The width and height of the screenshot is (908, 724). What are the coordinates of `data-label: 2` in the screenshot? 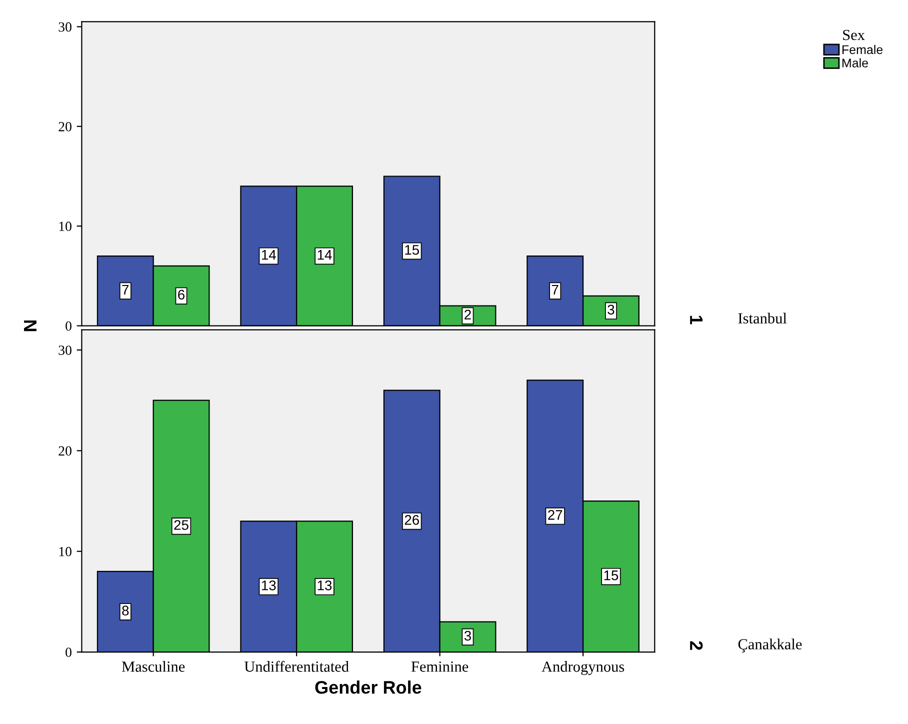 It's located at (467, 315).